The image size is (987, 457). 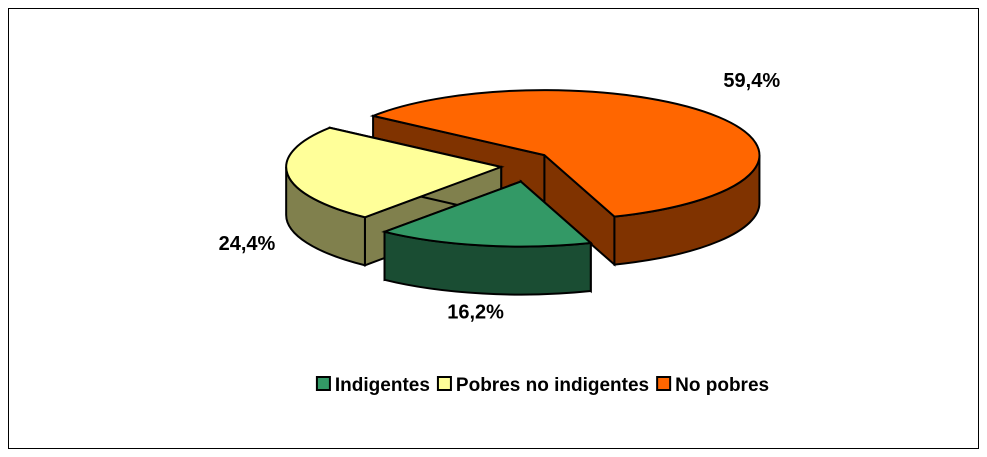 I want to click on data-label: 59,4%, so click(x=751, y=81).